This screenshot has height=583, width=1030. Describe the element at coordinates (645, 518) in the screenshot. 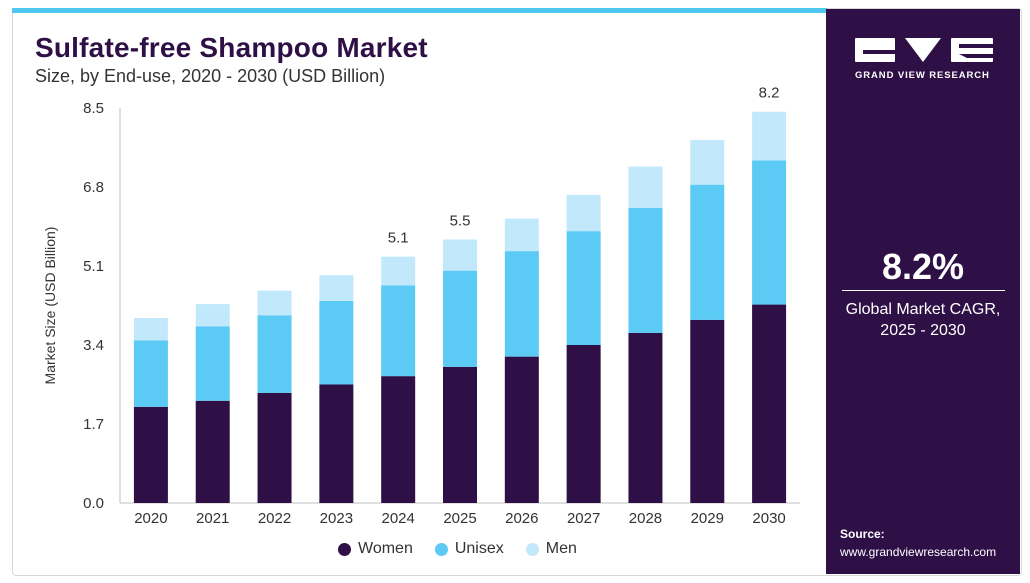

I see `x-tick-label: 2028` at that location.